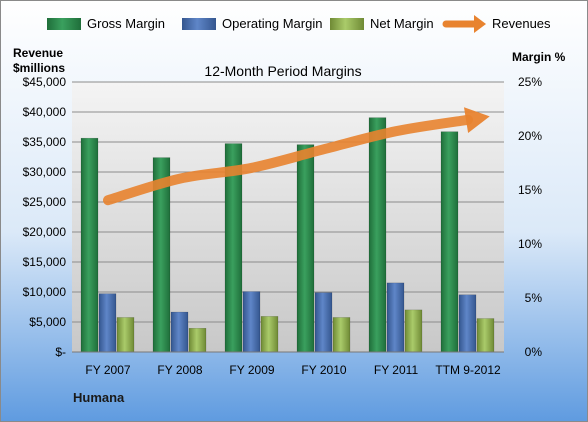 Image resolution: width=588 pixels, height=422 pixels. Describe the element at coordinates (39, 68) in the screenshot. I see `y-left-title-line2: $millions` at that location.